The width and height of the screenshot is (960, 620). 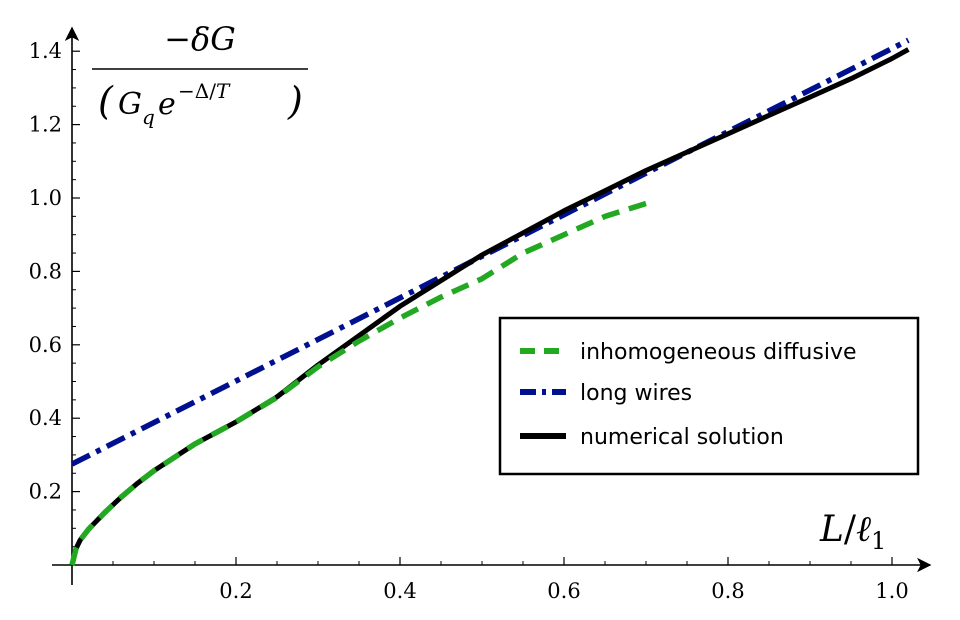 What do you see at coordinates (235, 591) in the screenshot?
I see `x-tick-label: 0.2` at bounding box center [235, 591].